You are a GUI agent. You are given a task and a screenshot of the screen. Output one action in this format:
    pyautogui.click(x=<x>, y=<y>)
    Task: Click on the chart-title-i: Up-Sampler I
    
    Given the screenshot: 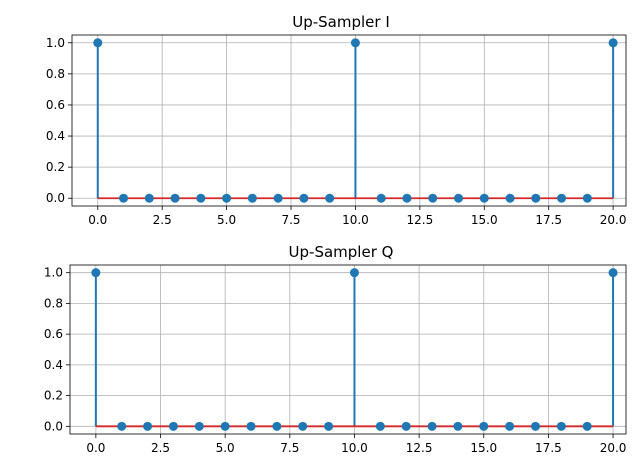 What is the action you would take?
    pyautogui.click(x=341, y=22)
    